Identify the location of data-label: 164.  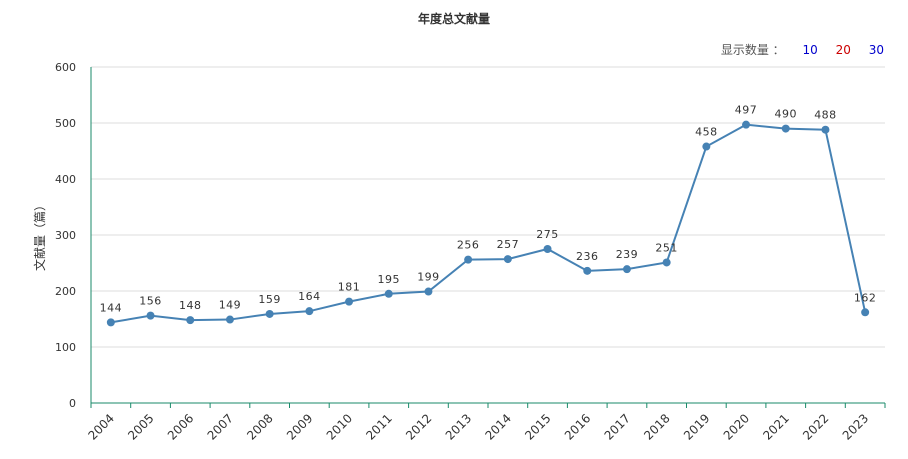
(309, 296).